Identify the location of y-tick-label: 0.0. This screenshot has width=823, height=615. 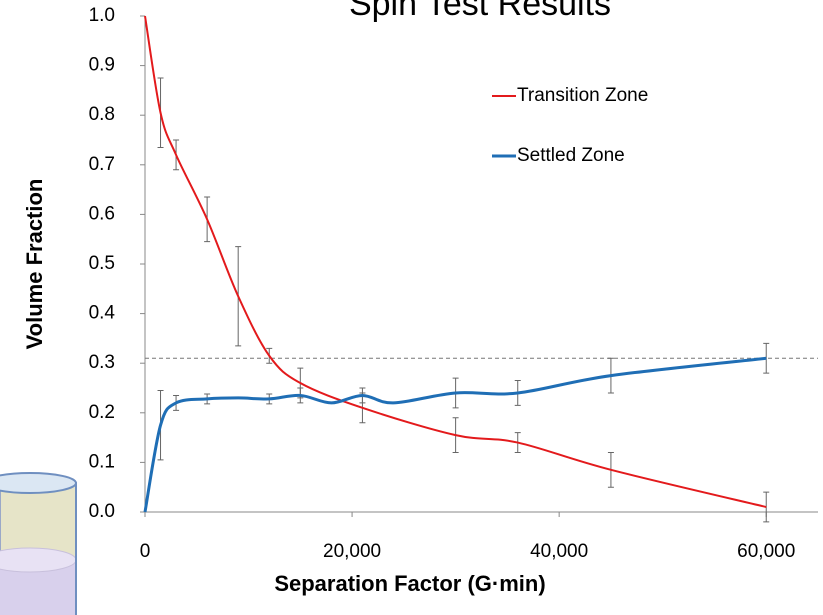
(102, 511).